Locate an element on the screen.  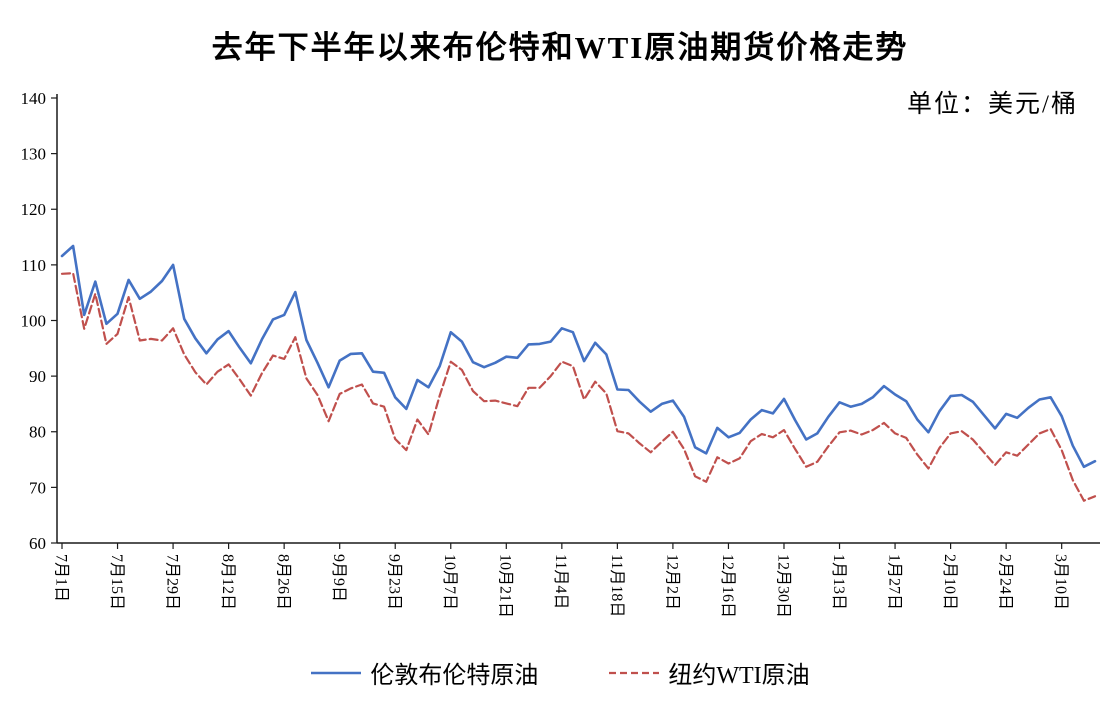
x-tick-label: 10月21日 is located at coordinates (505, 586).